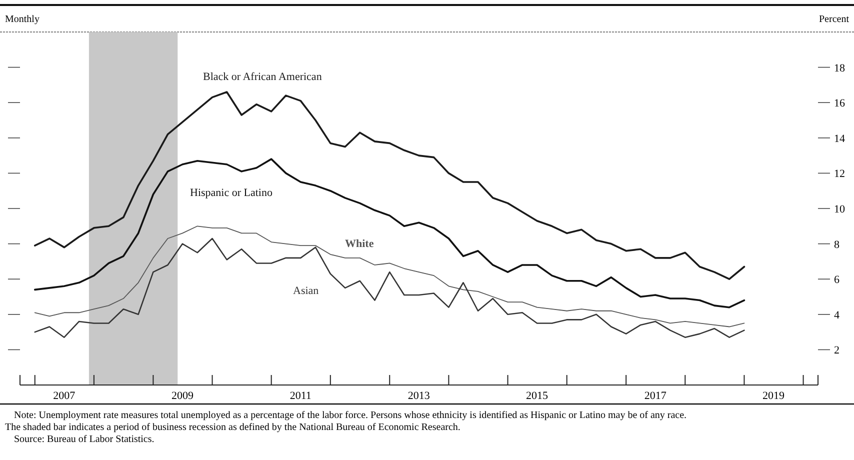 This screenshot has height=460, width=854. What do you see at coordinates (837, 280) in the screenshot?
I see `y-tick-label: 6` at bounding box center [837, 280].